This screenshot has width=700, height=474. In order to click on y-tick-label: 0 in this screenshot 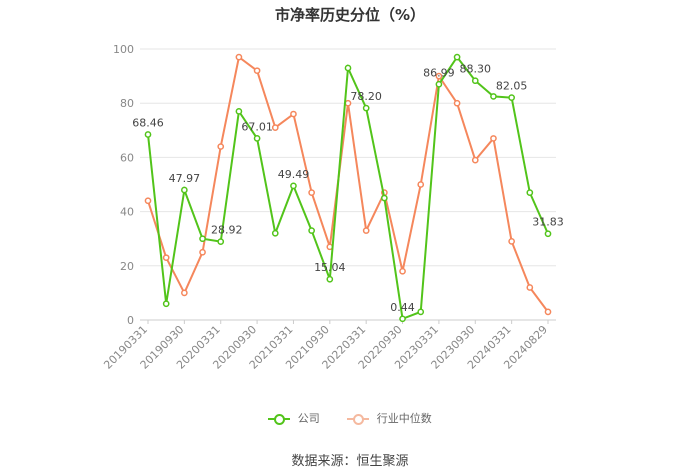, I will do `click(130, 320)`.